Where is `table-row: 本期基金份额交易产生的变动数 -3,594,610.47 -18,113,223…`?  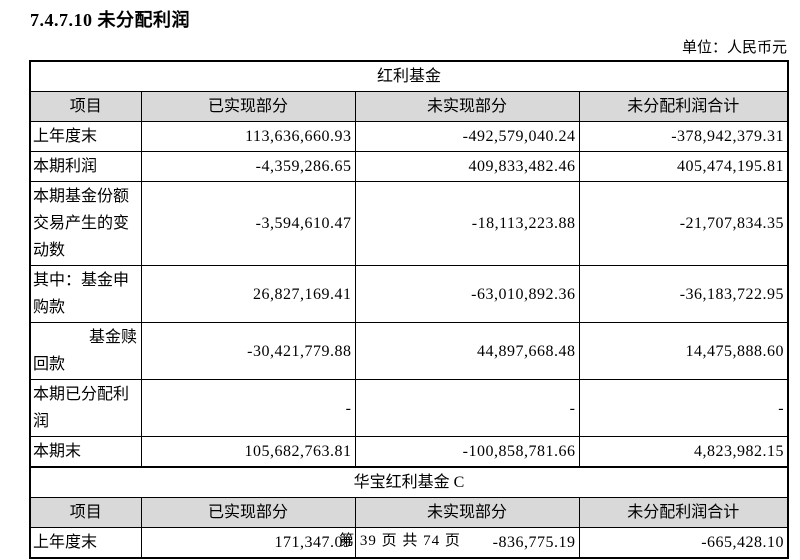 table-row: 本期基金份额交易产生的变动数 -3,594,610.47 -18,113,223… is located at coordinates (409, 223).